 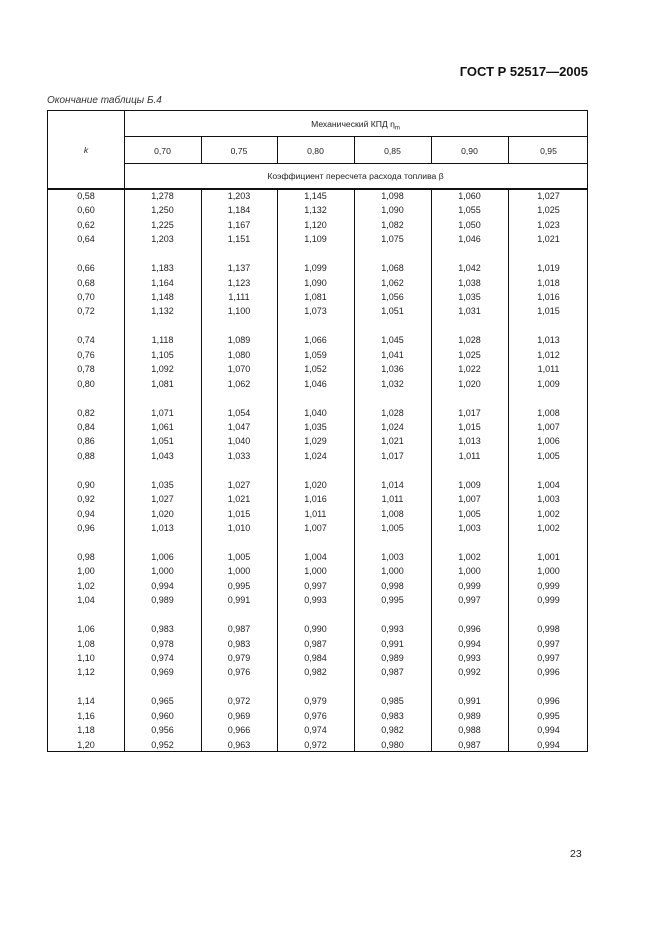 What do you see at coordinates (162, 297) in the screenshot?
I see `coefficient-value: 1,148` at bounding box center [162, 297].